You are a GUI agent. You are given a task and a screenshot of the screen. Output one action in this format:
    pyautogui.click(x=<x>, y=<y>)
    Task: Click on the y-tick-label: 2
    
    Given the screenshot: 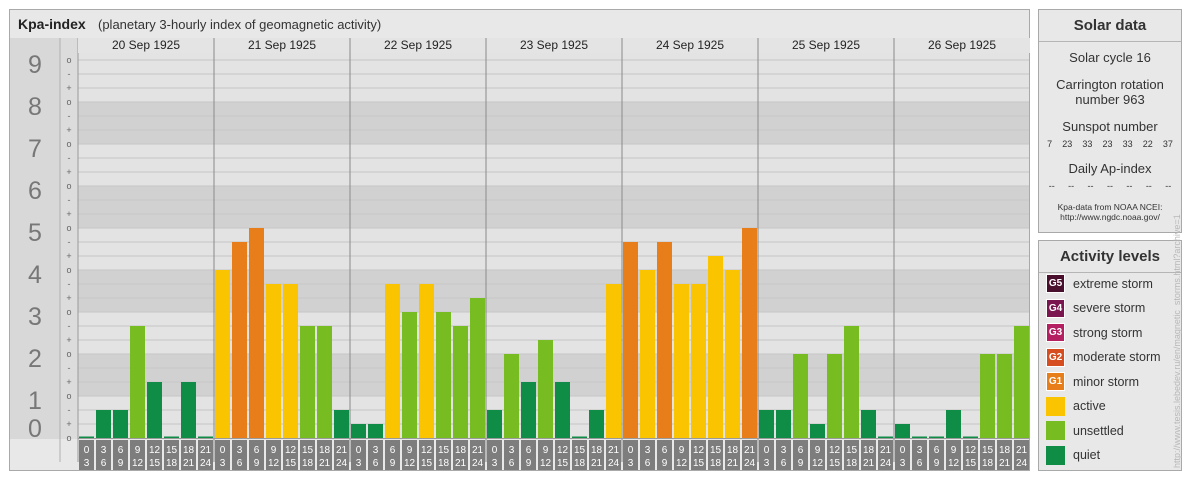 What is the action you would take?
    pyautogui.click(x=35, y=359)
    